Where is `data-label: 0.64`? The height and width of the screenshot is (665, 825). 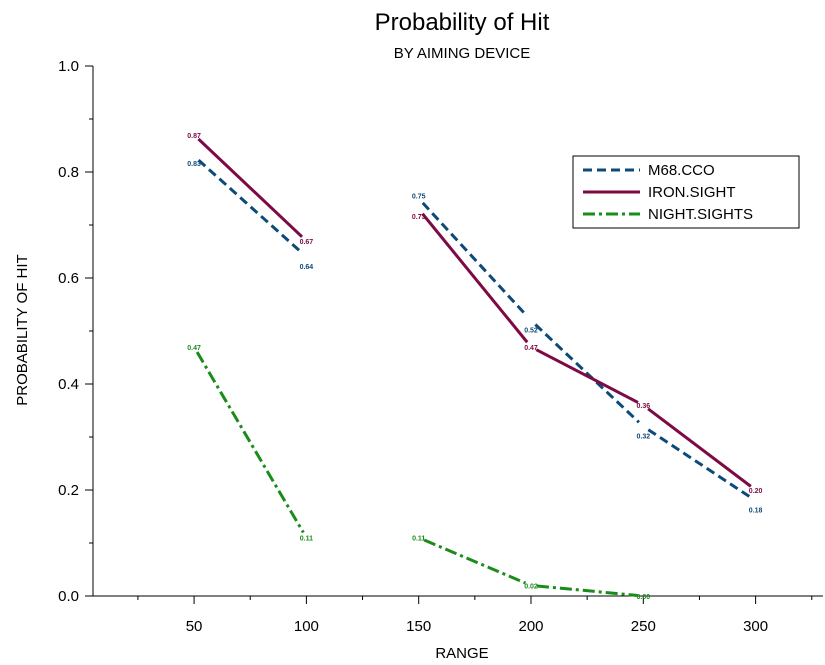
data-label: 0.64 is located at coordinates (307, 267).